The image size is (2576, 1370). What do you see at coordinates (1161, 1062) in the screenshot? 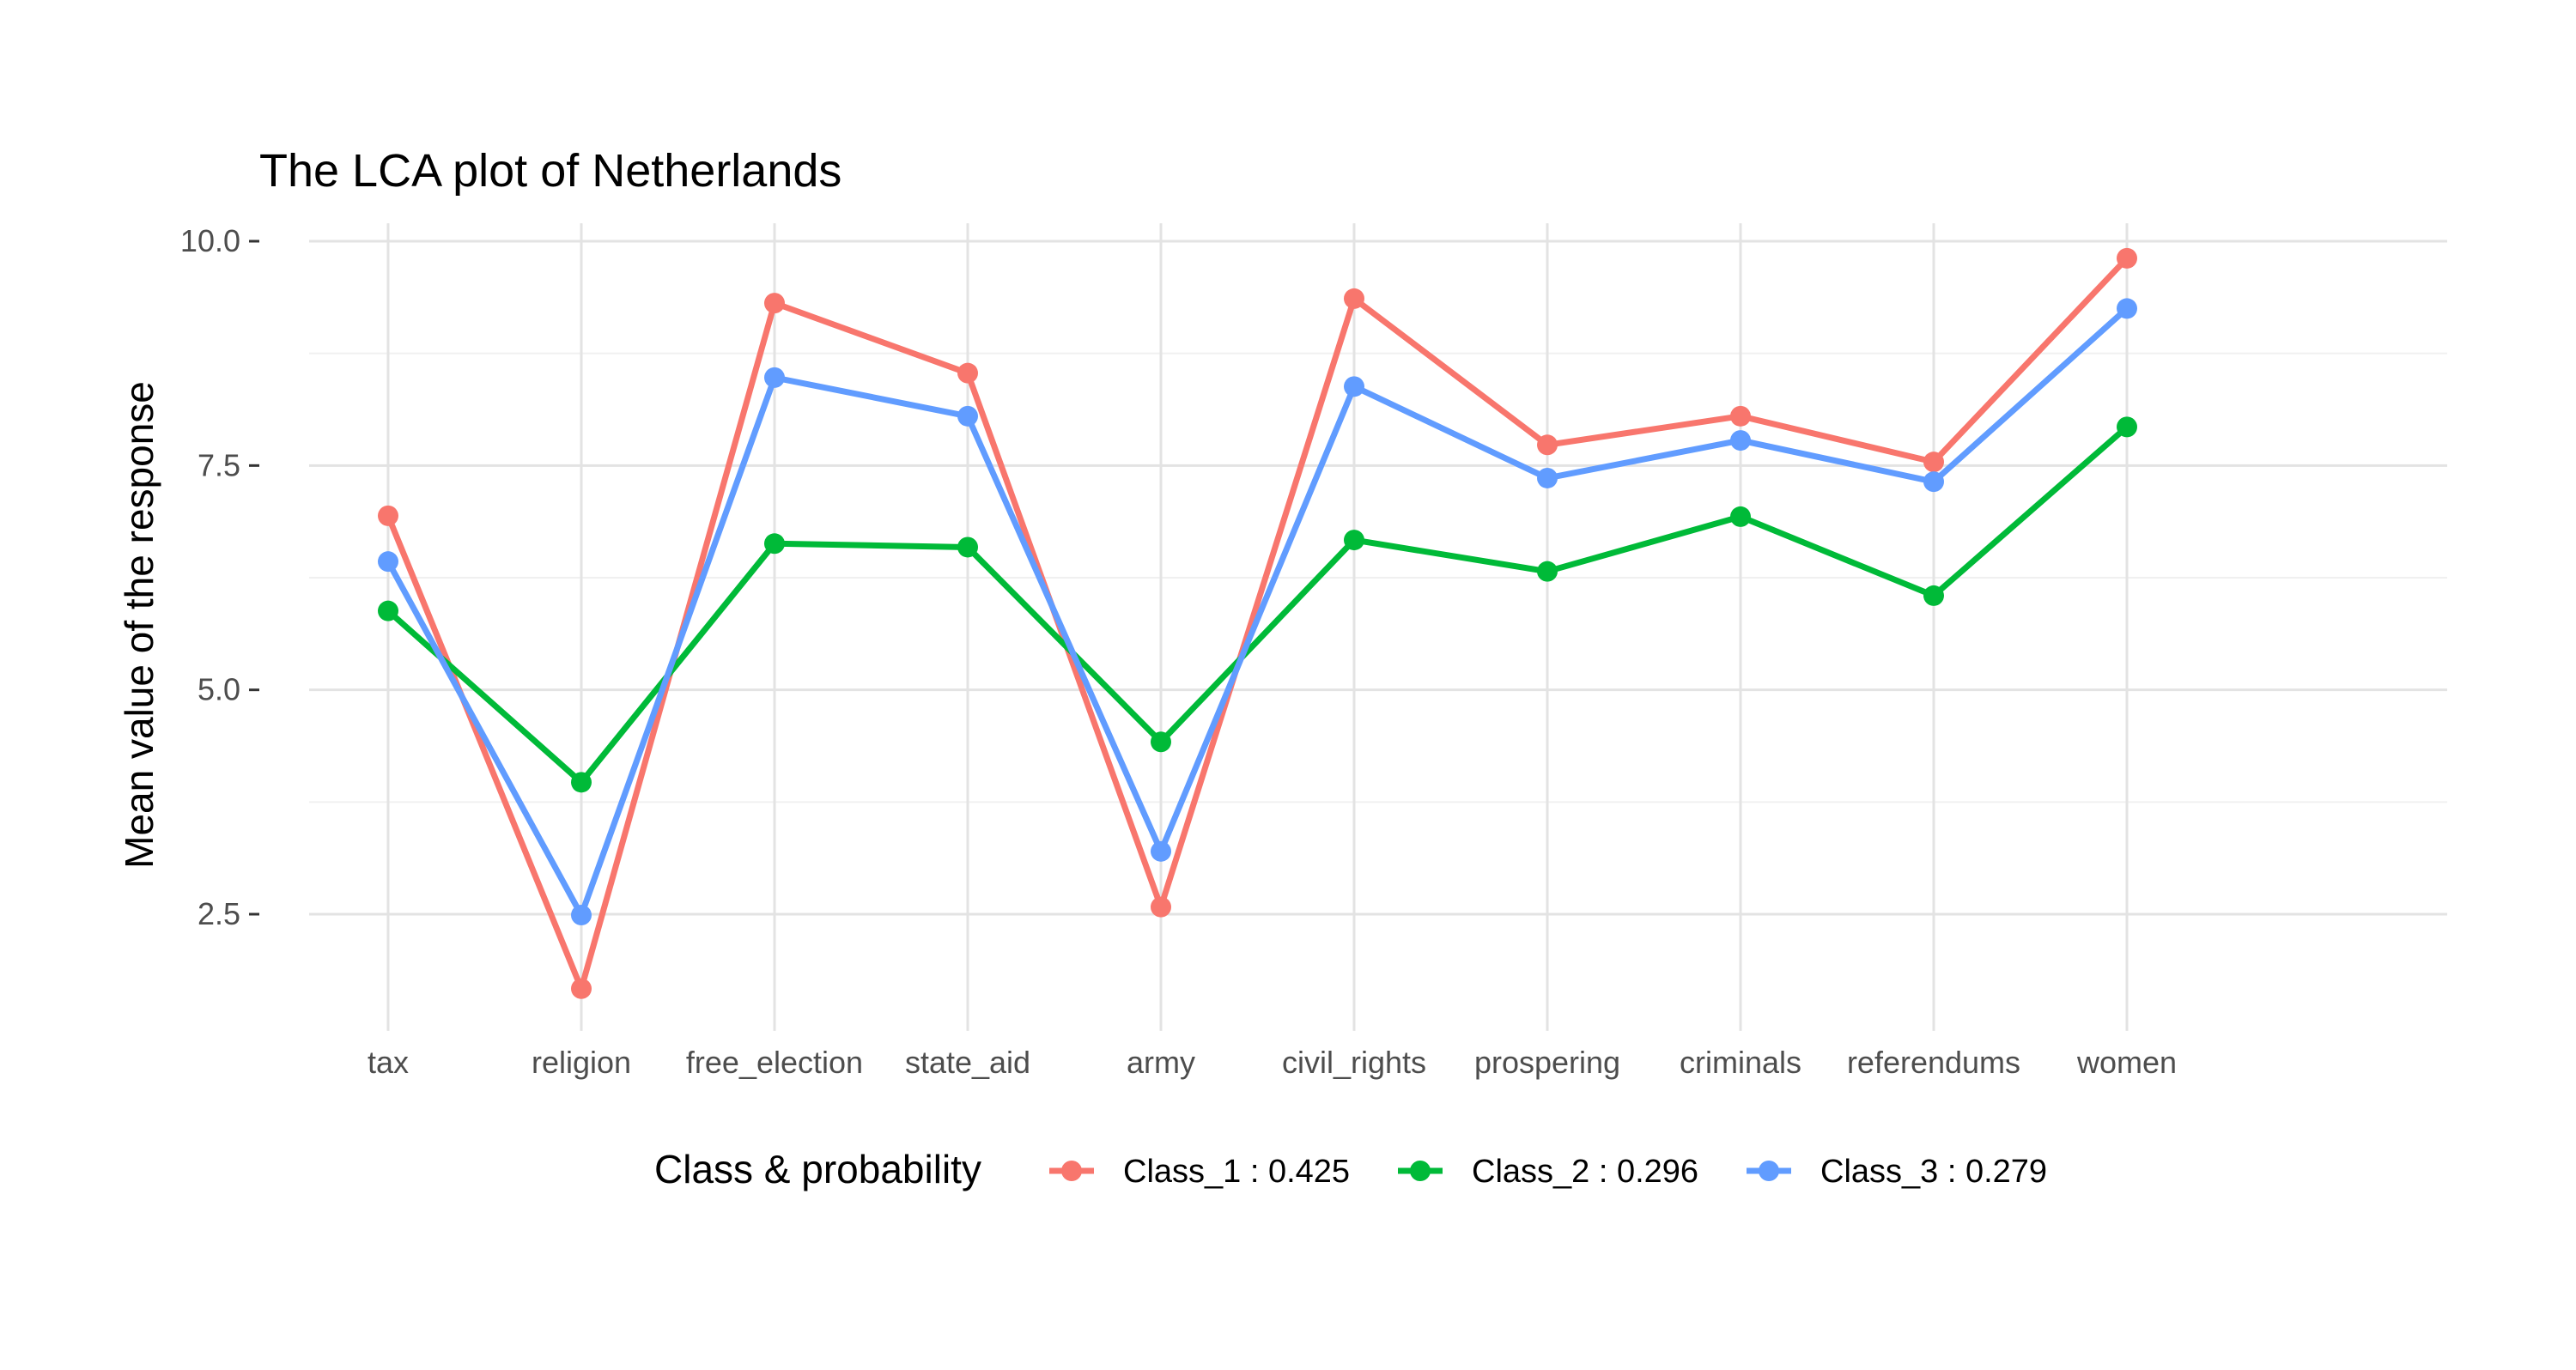
I see `x-tick-label: army` at bounding box center [1161, 1062].